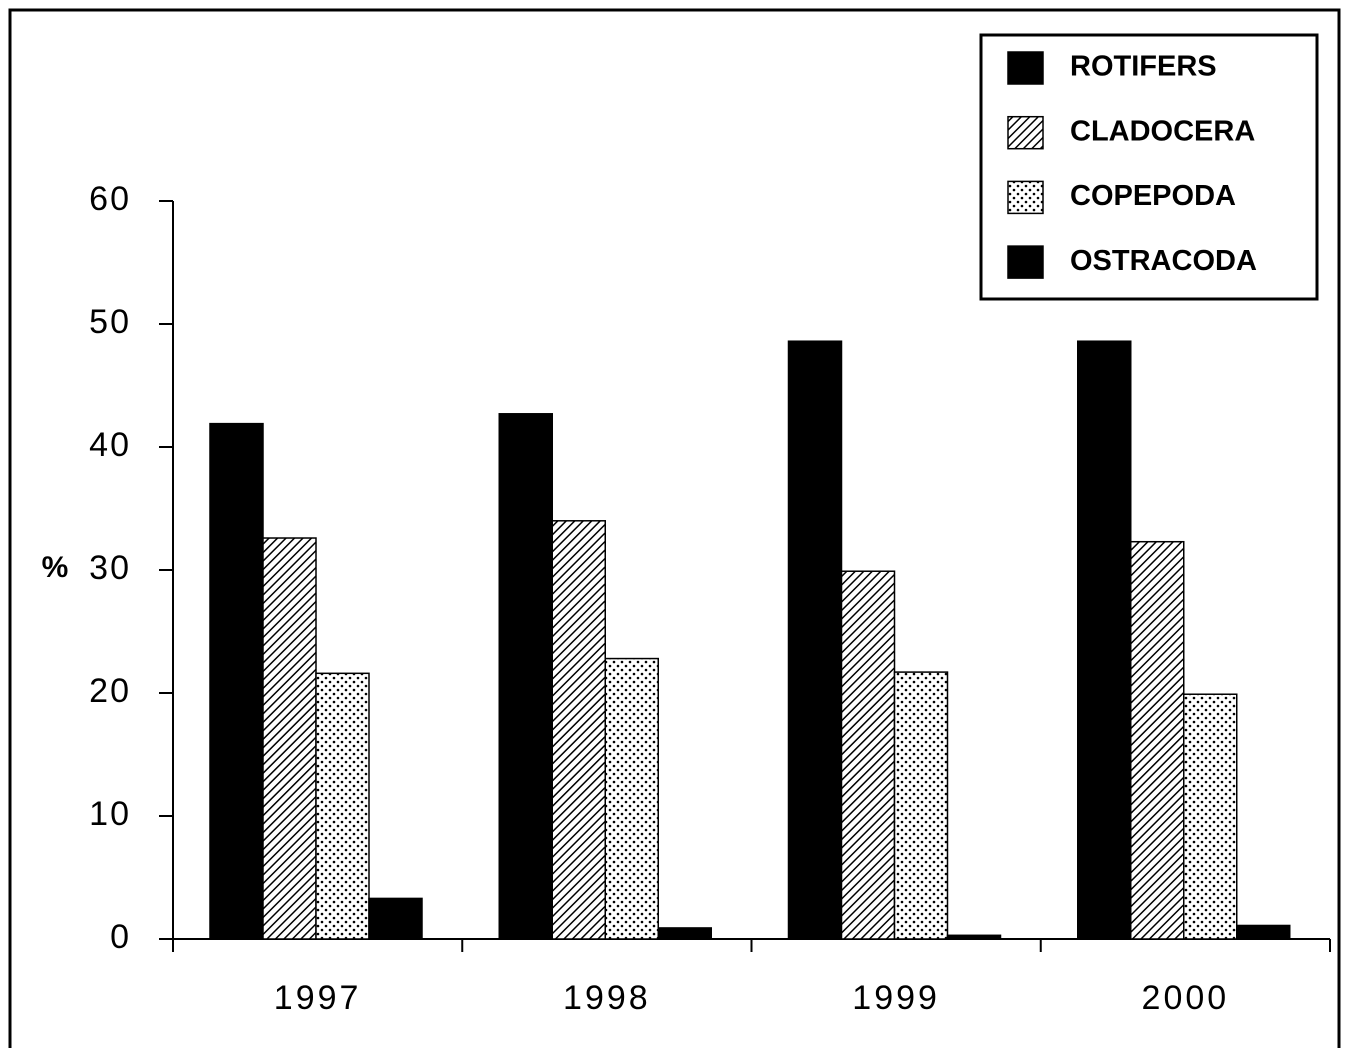  Describe the element at coordinates (110, 445) in the screenshot. I see `y-tick-label: 40` at that location.